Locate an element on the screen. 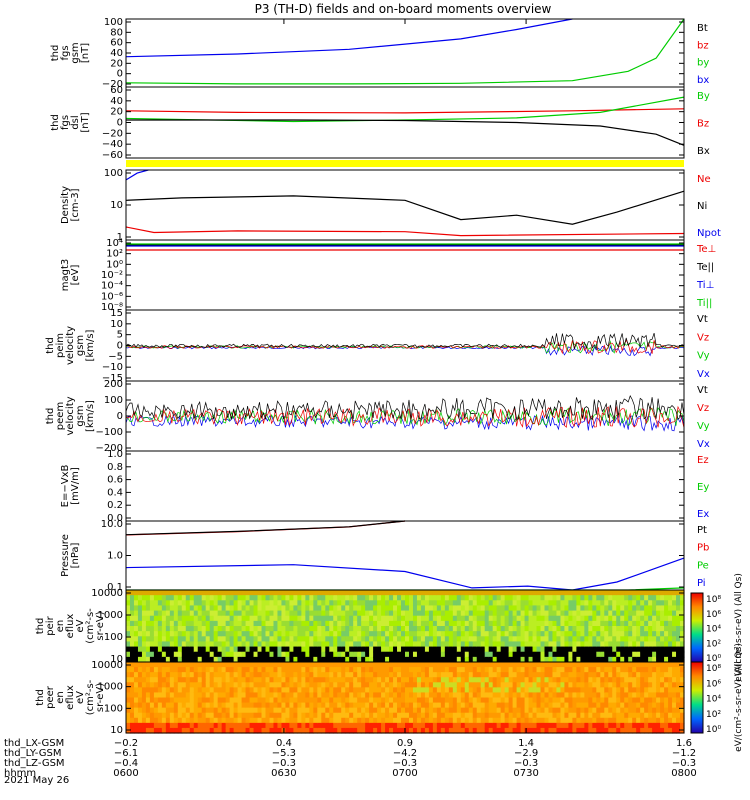  colorbar-tick: 10⁶ is located at coordinates (713, 684).